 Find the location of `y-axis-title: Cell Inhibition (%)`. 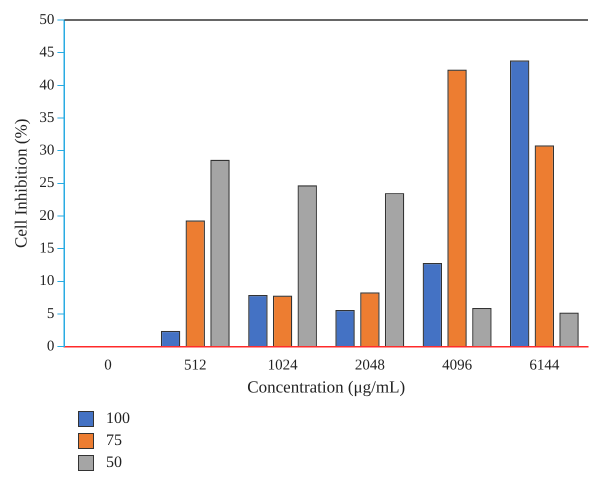

y-axis-title: Cell Inhibition (%) is located at coordinates (21, 183).